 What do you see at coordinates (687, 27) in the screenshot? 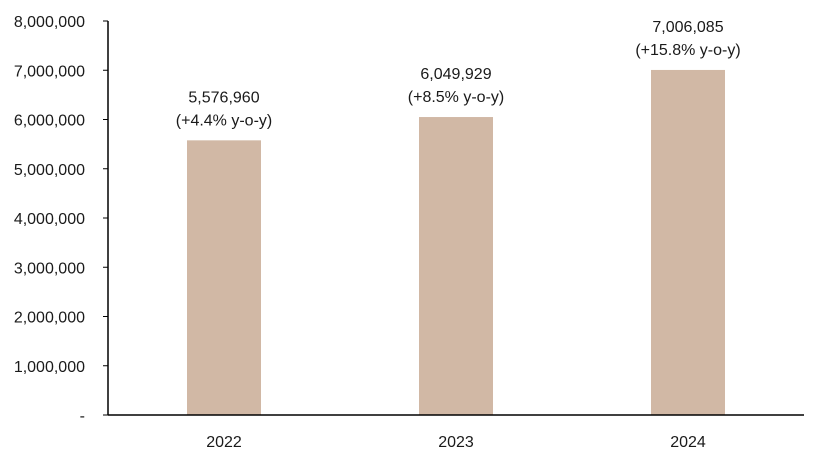
I see `value-label-2024: 7,006,085` at bounding box center [687, 27].